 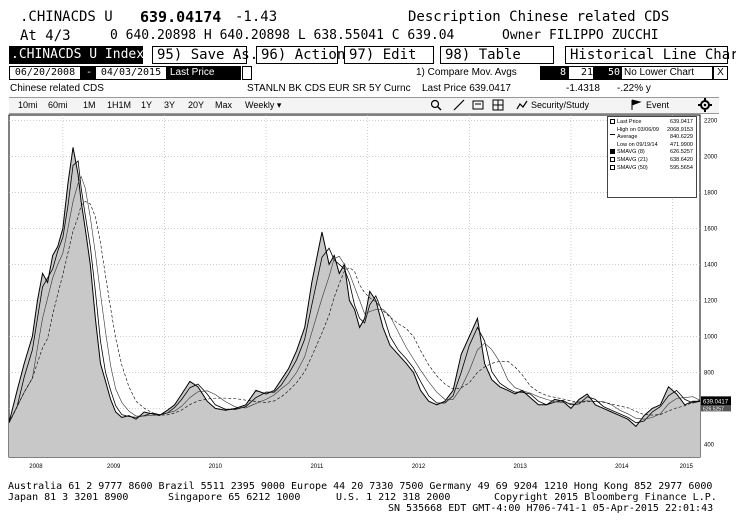 I want to click on field-select: Last Price, so click(x=192, y=72).